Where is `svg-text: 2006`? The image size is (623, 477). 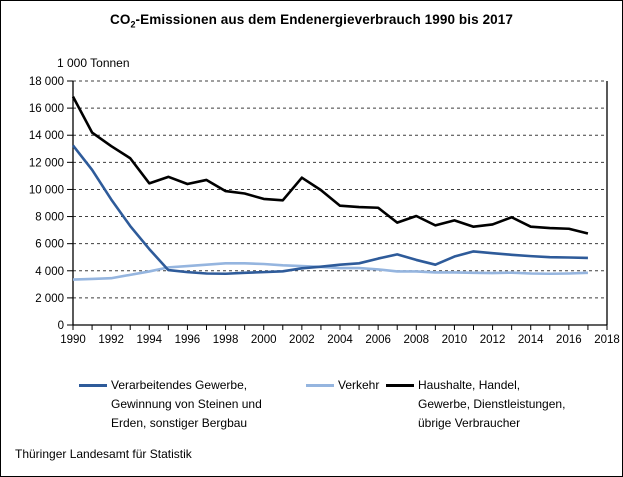
svg-text: 2006 is located at coordinates (378, 340).